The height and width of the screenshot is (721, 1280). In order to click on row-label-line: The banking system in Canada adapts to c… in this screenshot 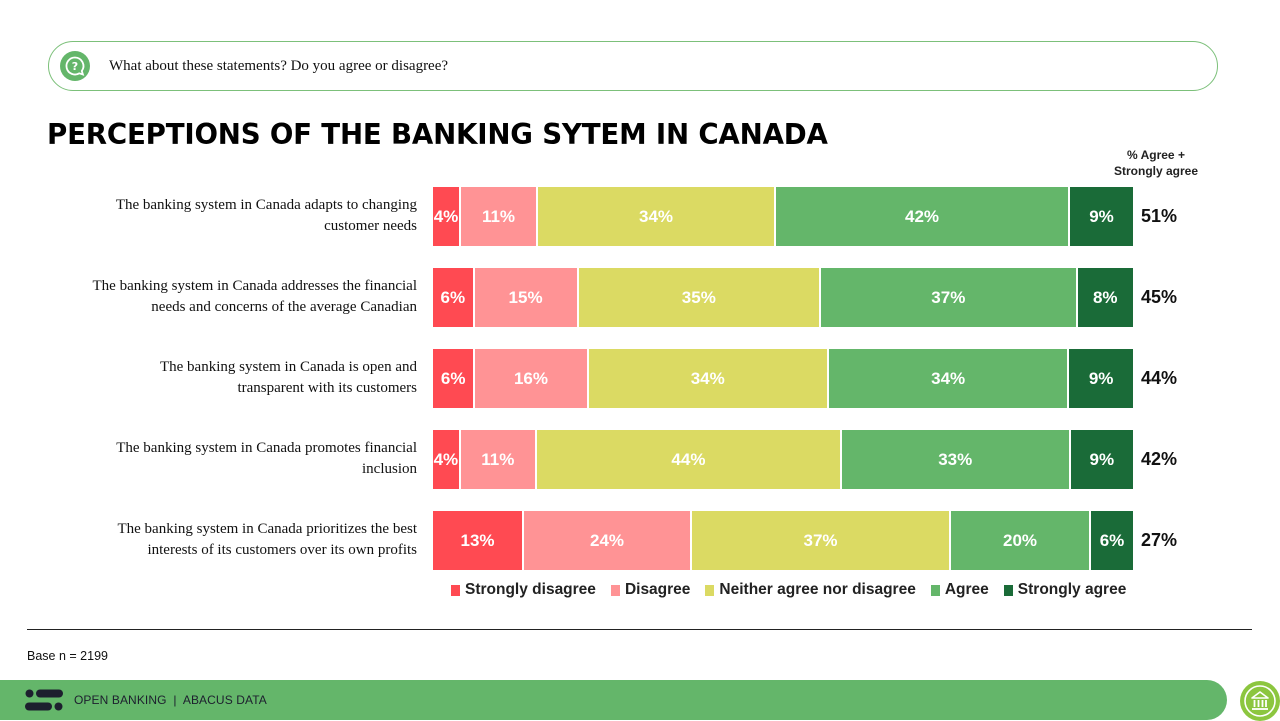, I will do `click(266, 205)`.